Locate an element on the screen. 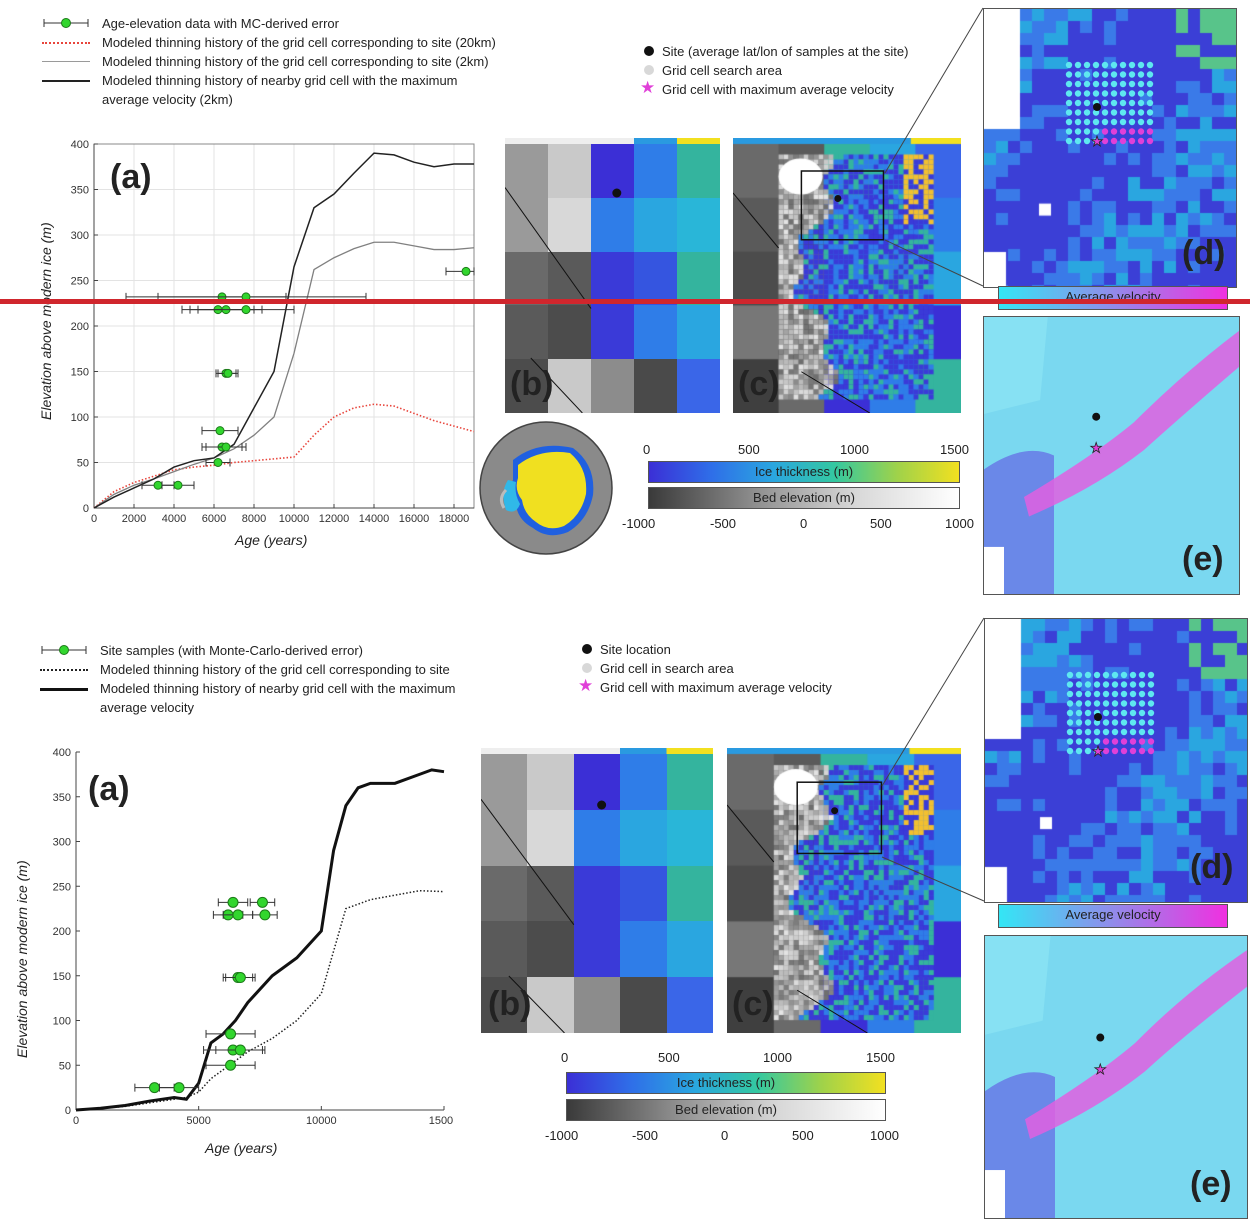  x-tick-label: 6000 is located at coordinates (214, 519).